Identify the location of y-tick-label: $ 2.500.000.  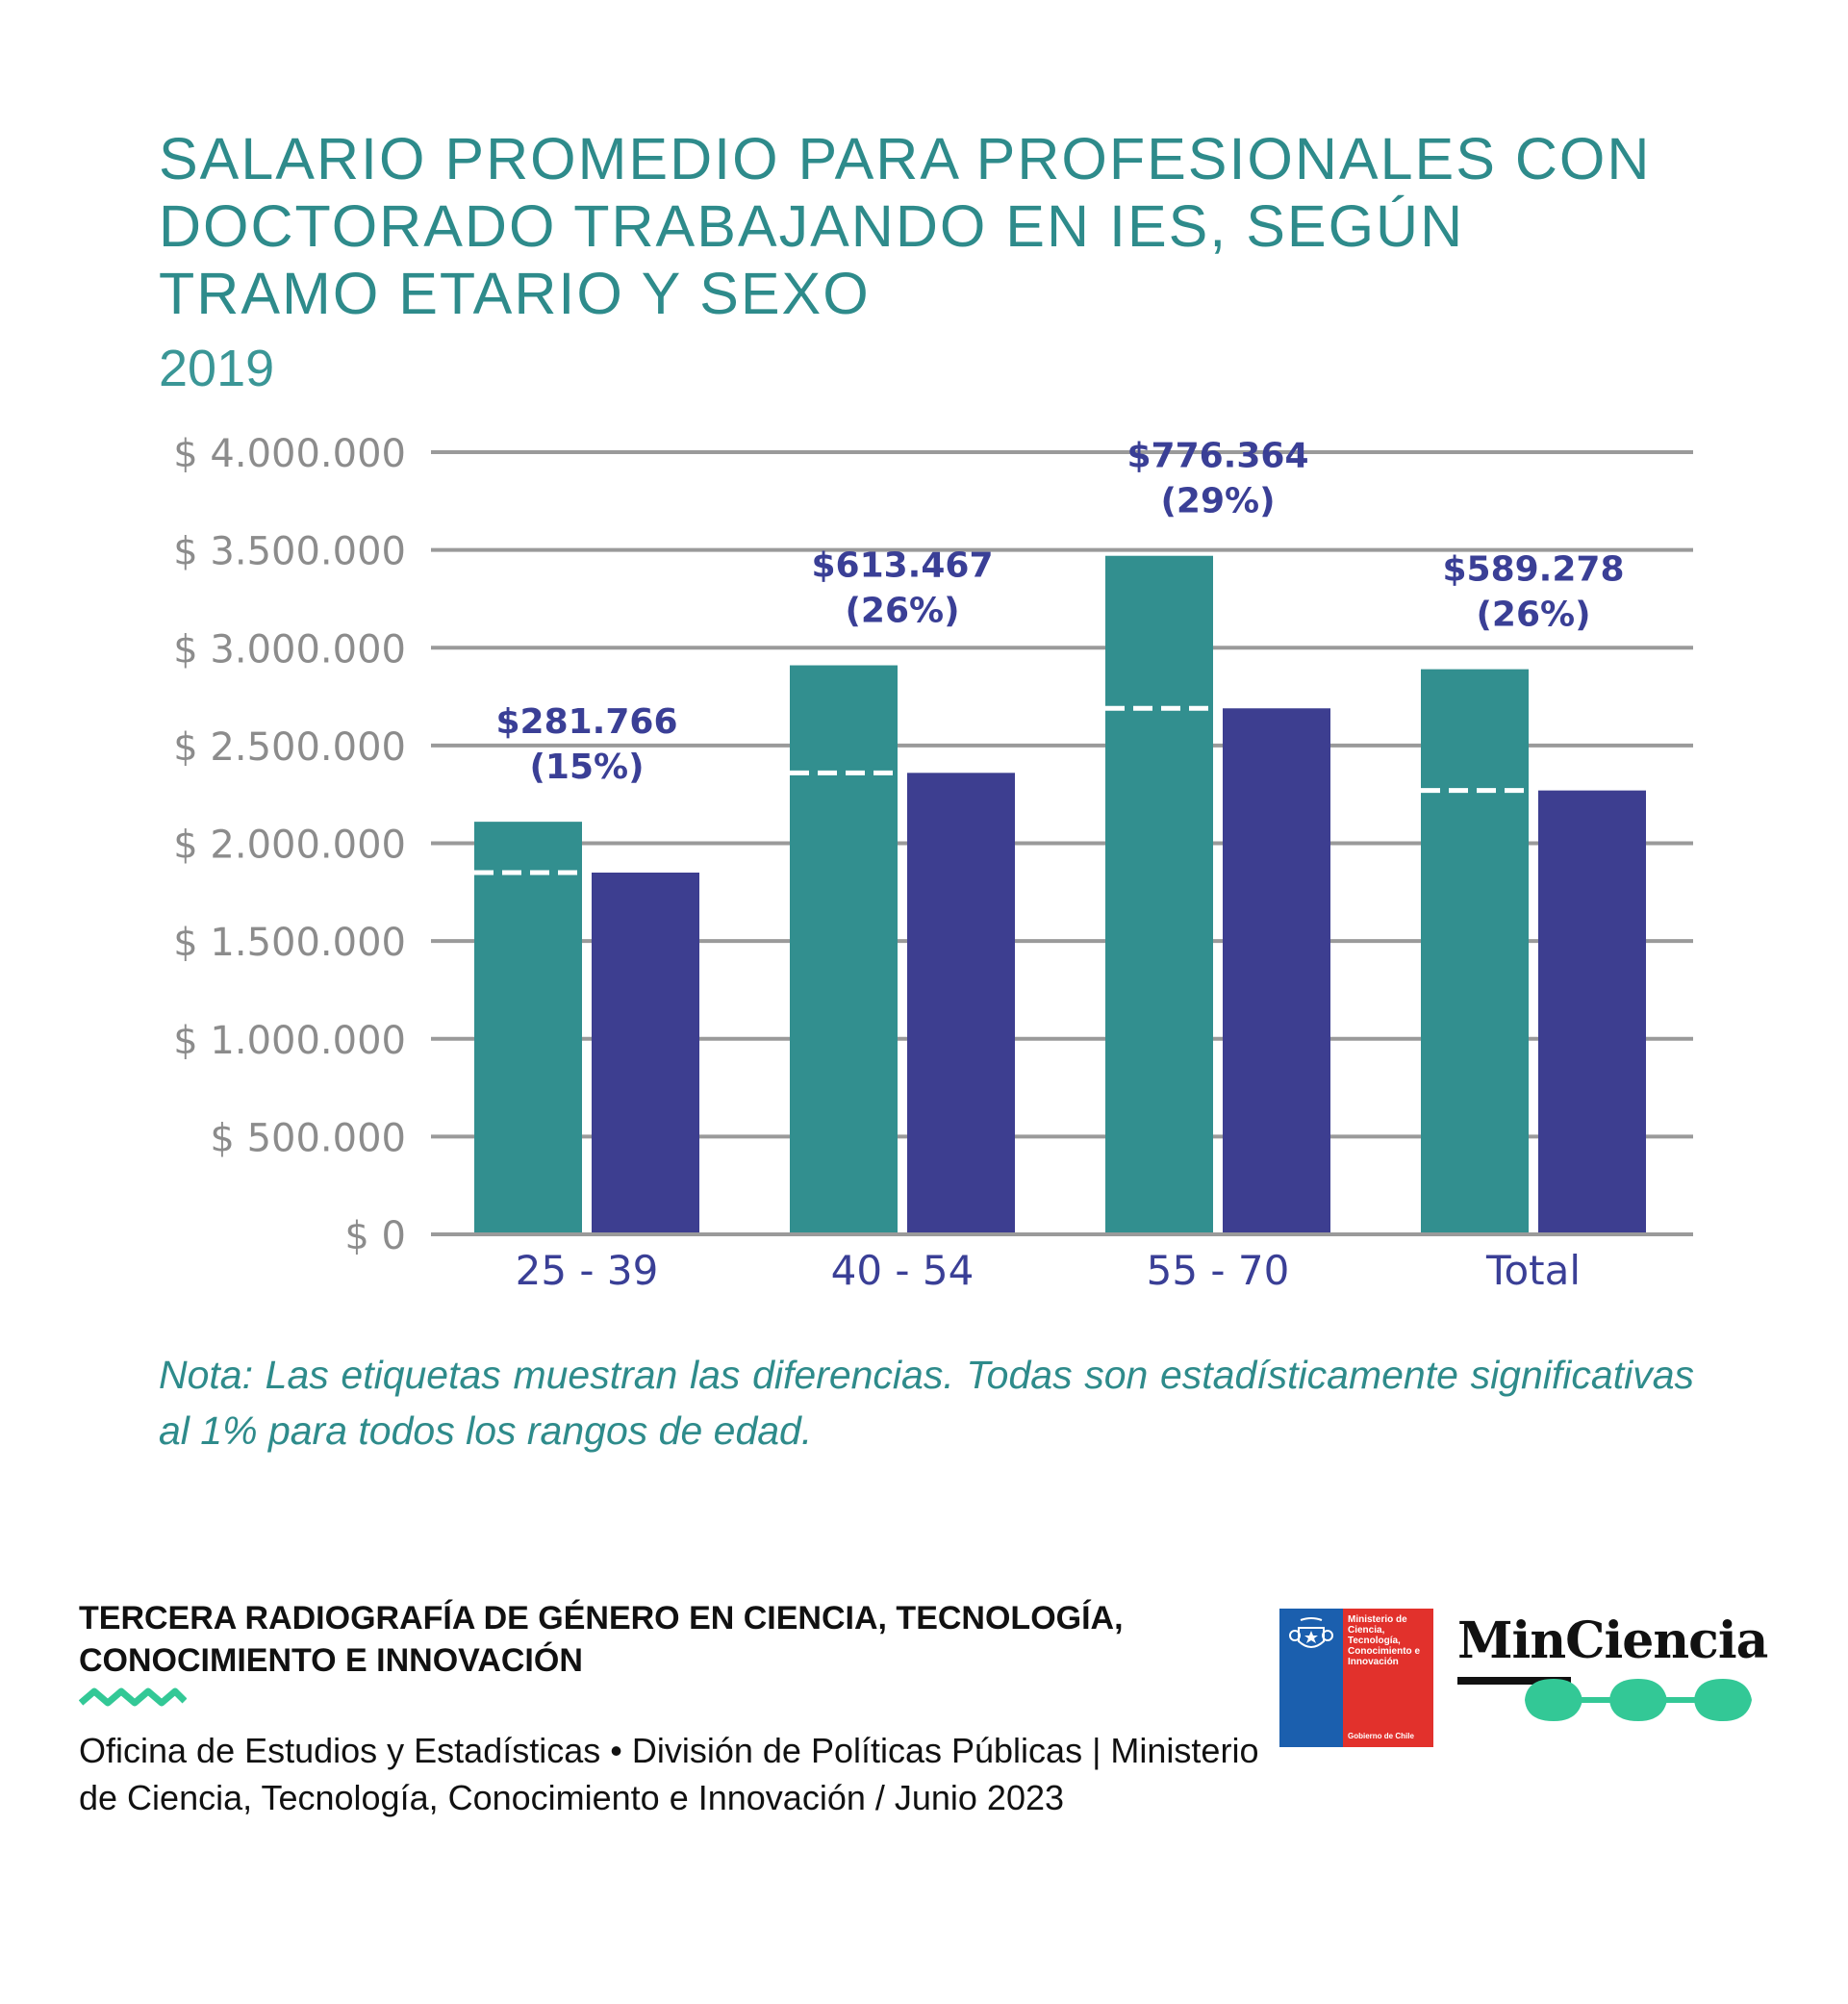
(289, 747).